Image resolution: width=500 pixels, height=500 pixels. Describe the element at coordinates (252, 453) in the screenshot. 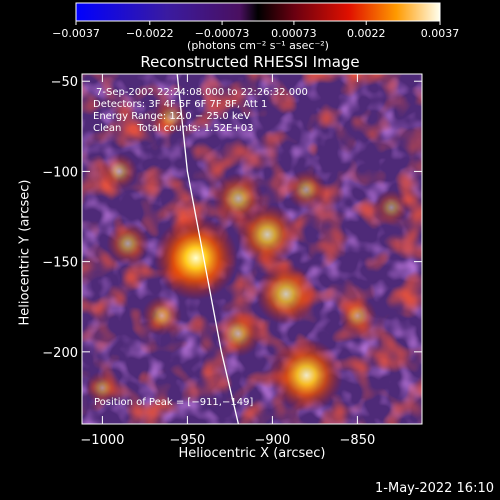

I see `x-axis-label: Heliocentric X (arcsec)` at that location.